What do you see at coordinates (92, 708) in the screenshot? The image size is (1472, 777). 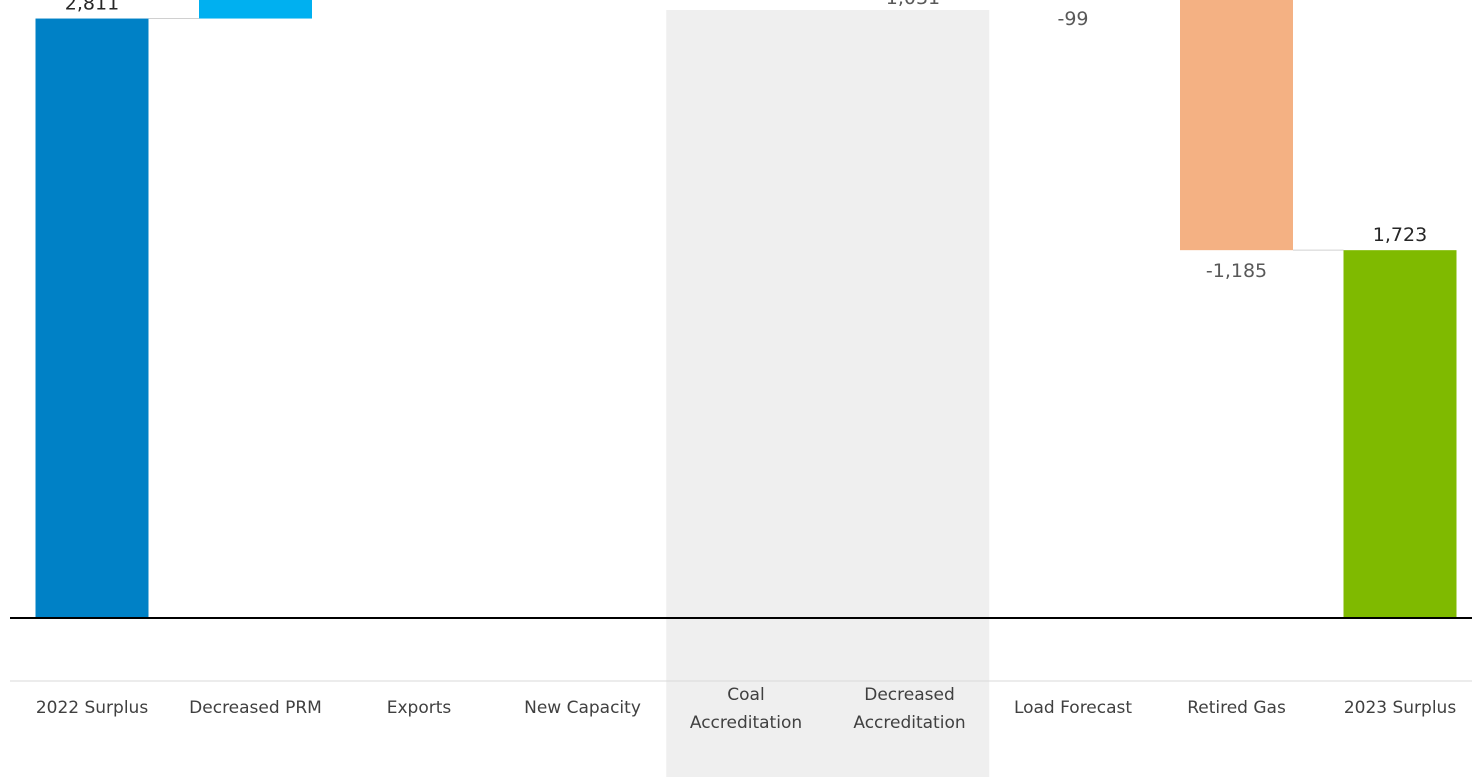 I see `category-label: 2022 Surplus` at bounding box center [92, 708].